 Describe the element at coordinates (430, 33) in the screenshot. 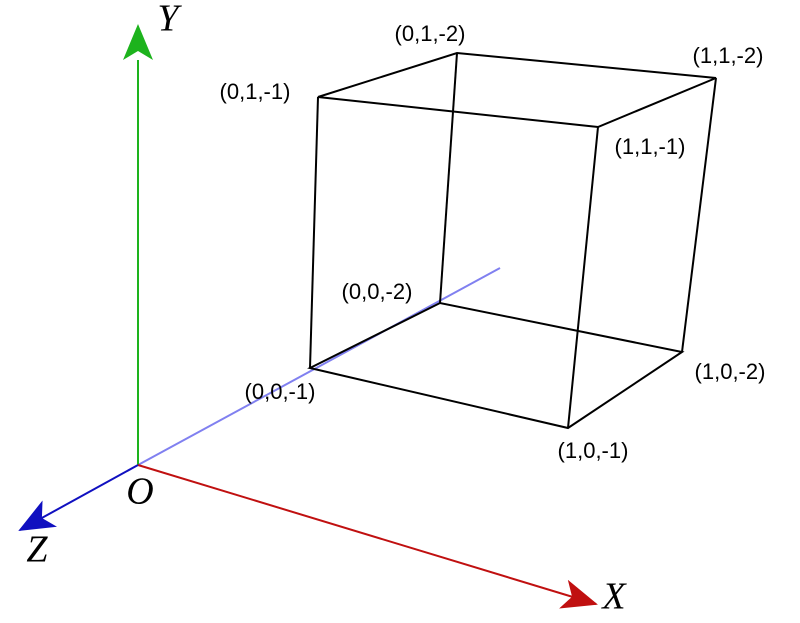

I see `vertex-label: (0,1,-2)` at that location.